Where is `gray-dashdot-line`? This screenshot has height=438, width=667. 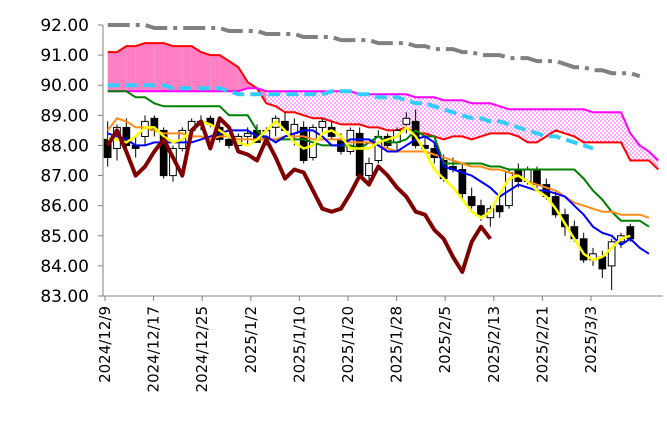 gray-dashdot-line is located at coordinates (374, 51).